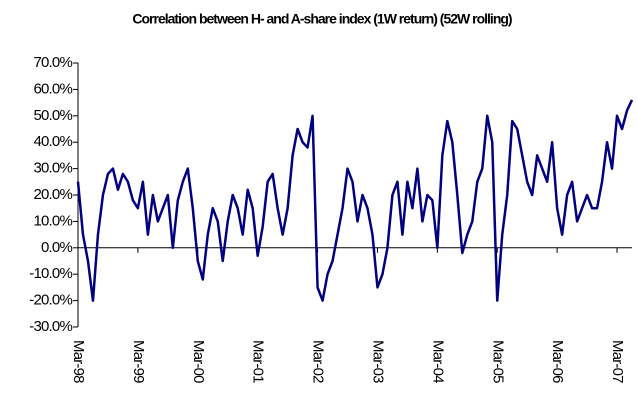 This screenshot has height=412, width=637. I want to click on y-tick-label: 40.0%, so click(52, 141).